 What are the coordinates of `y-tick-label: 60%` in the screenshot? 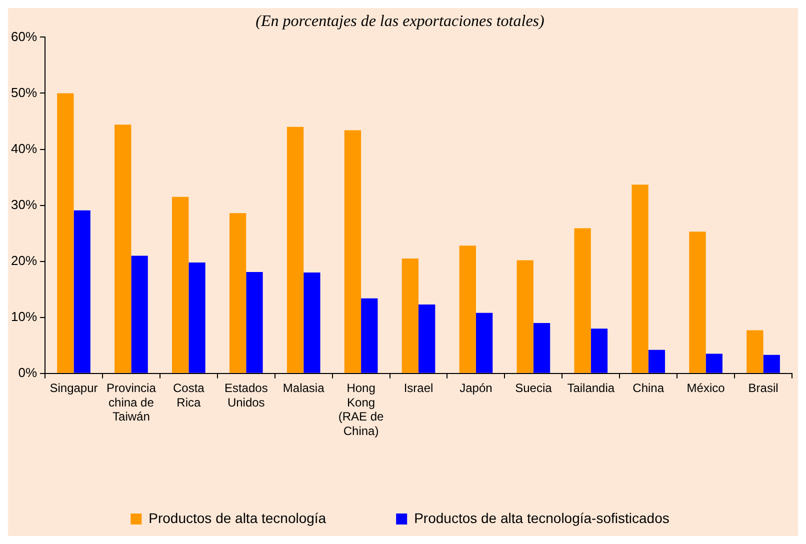 It's located at (24, 36).